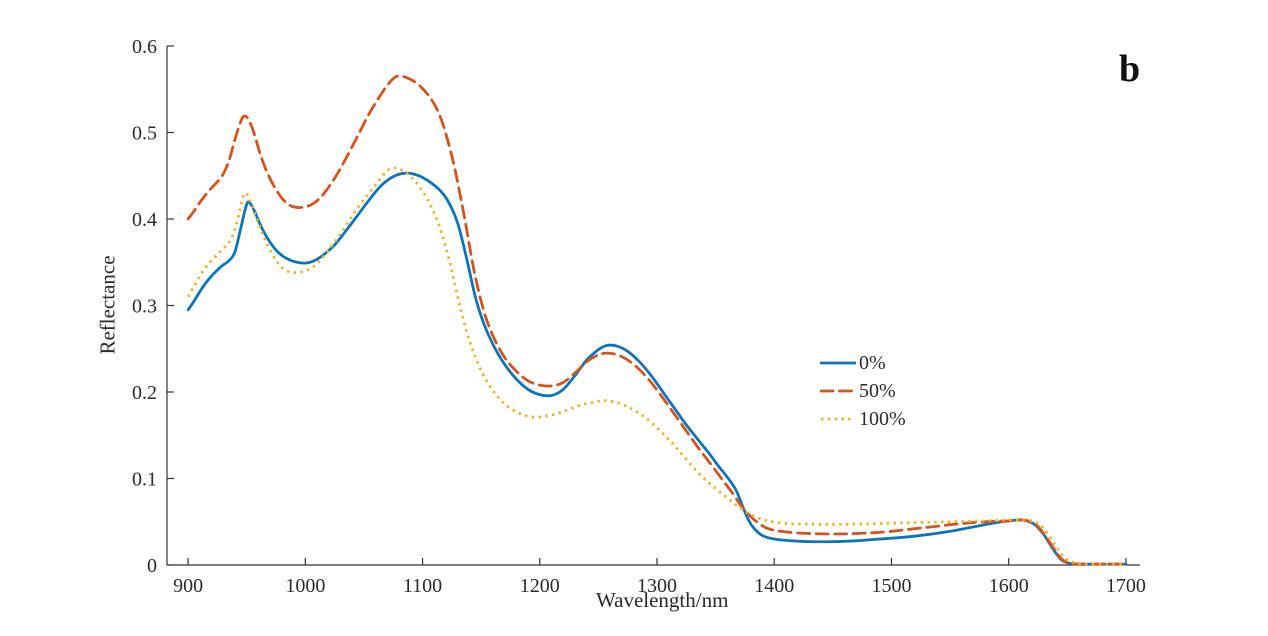 Image resolution: width=1268 pixels, height=636 pixels. Describe the element at coordinates (144, 307) in the screenshot. I see `y-tick-label: 0.3` at that location.